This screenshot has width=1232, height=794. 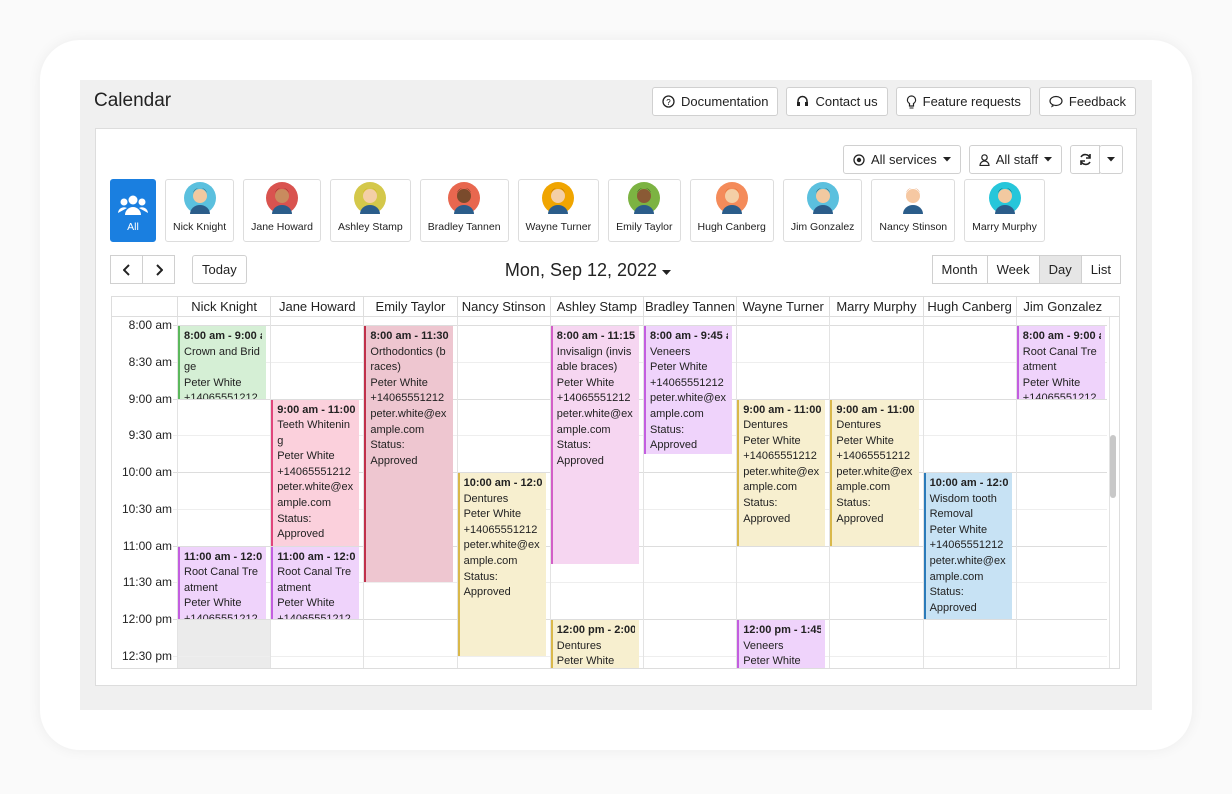 I want to click on header-button: Feature requests, so click(x=963, y=101).